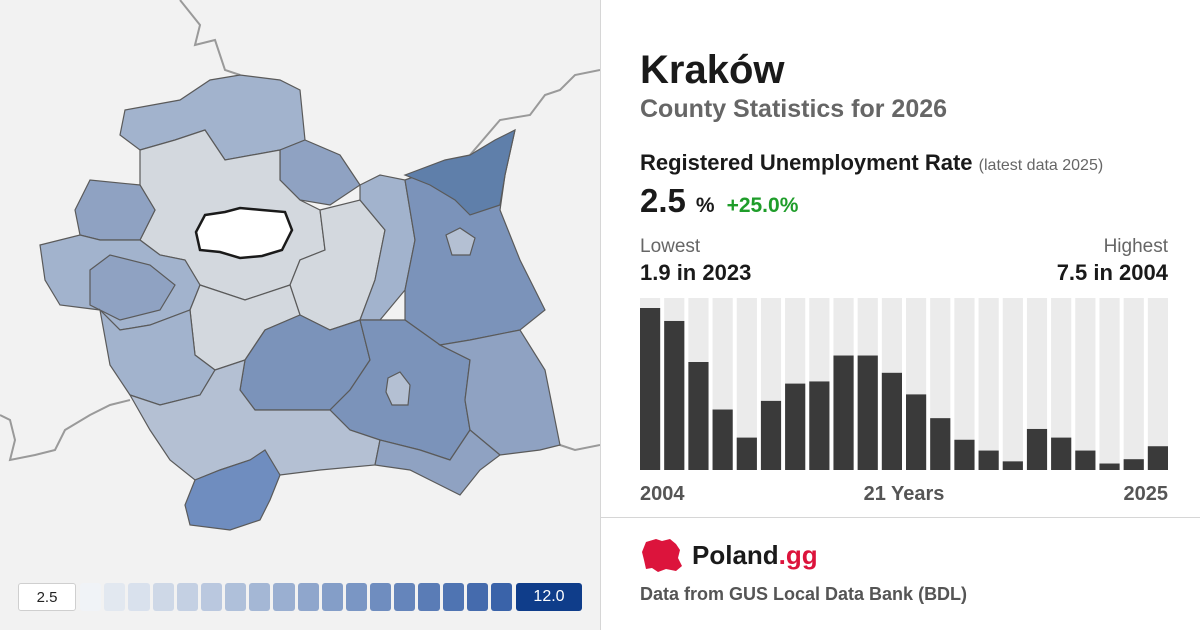  I want to click on bar-2015, so click(916, 432).